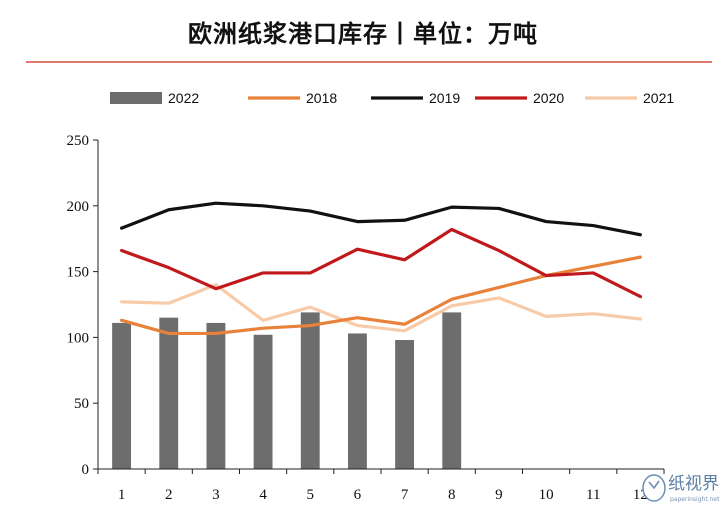 The image size is (726, 510). Describe the element at coordinates (287, 390) in the screenshot. I see `bar-series-2022` at that location.